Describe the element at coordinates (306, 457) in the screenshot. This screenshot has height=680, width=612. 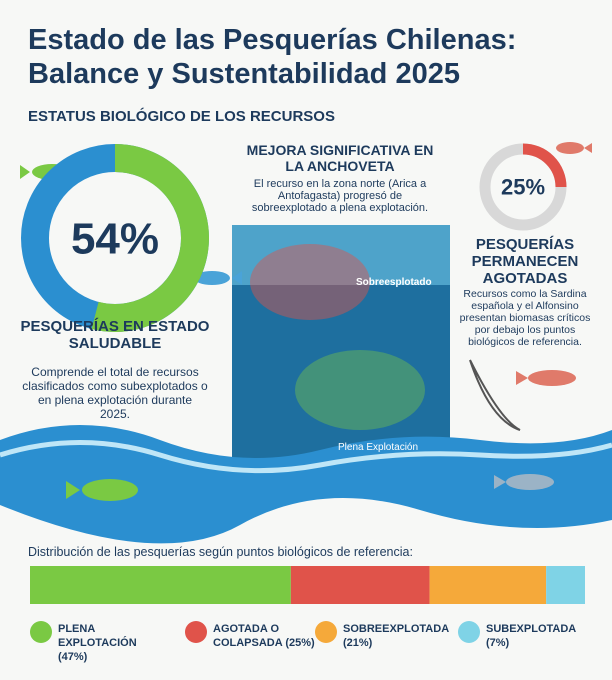
I see `wave-crest` at that location.